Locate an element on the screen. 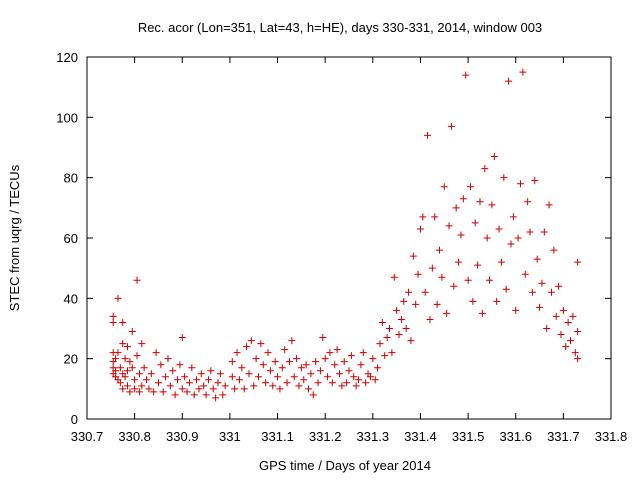 The image size is (640, 480). y-tick-label: 100 is located at coordinates (67, 117).